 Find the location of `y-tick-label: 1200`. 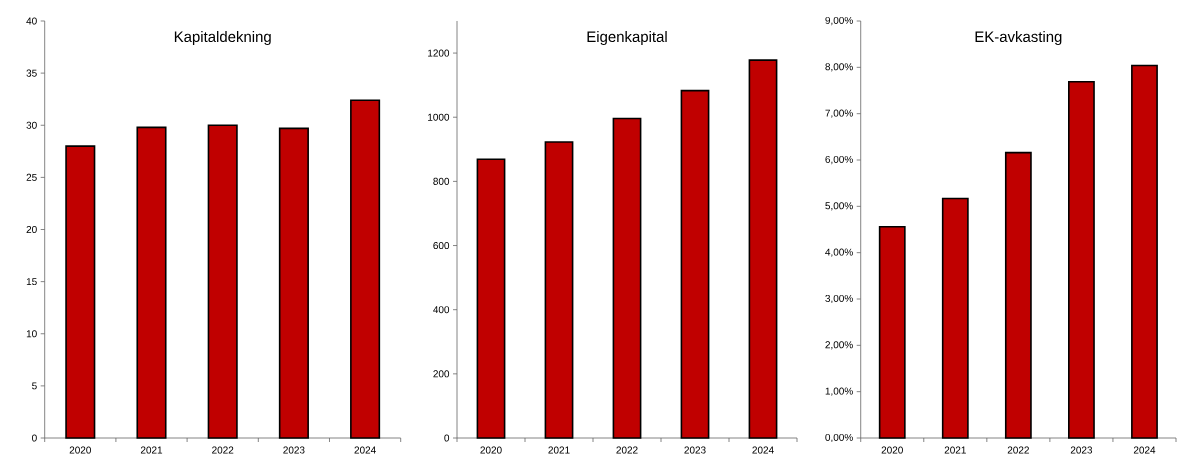

y-tick-label: 1200 is located at coordinates (439, 53).